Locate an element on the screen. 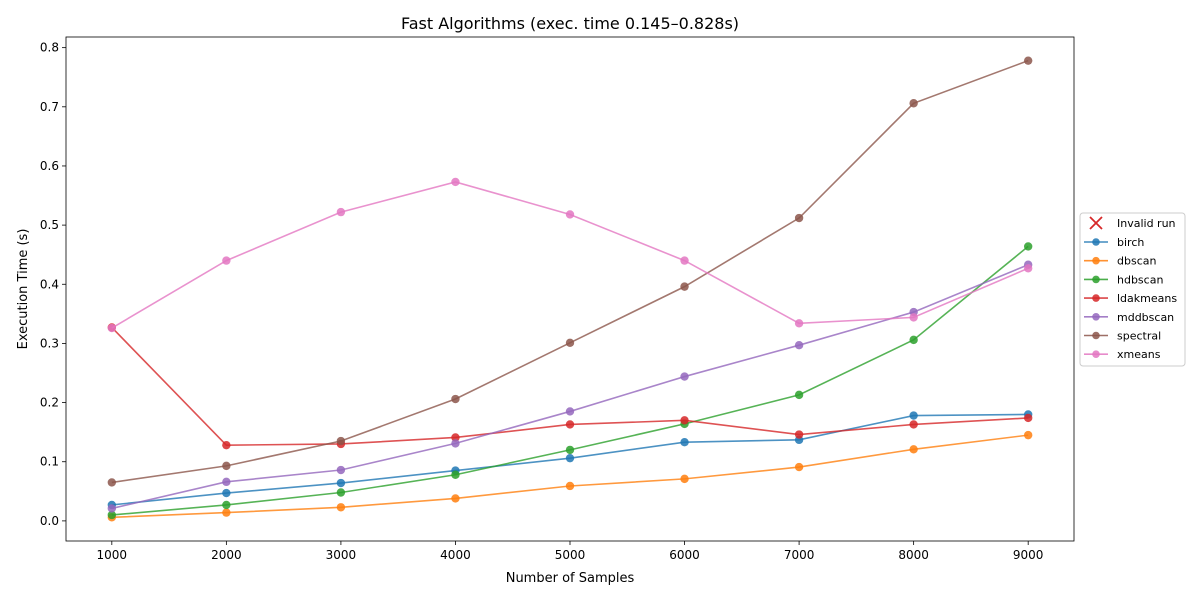  x-tick-label: 6000 is located at coordinates (684, 555).